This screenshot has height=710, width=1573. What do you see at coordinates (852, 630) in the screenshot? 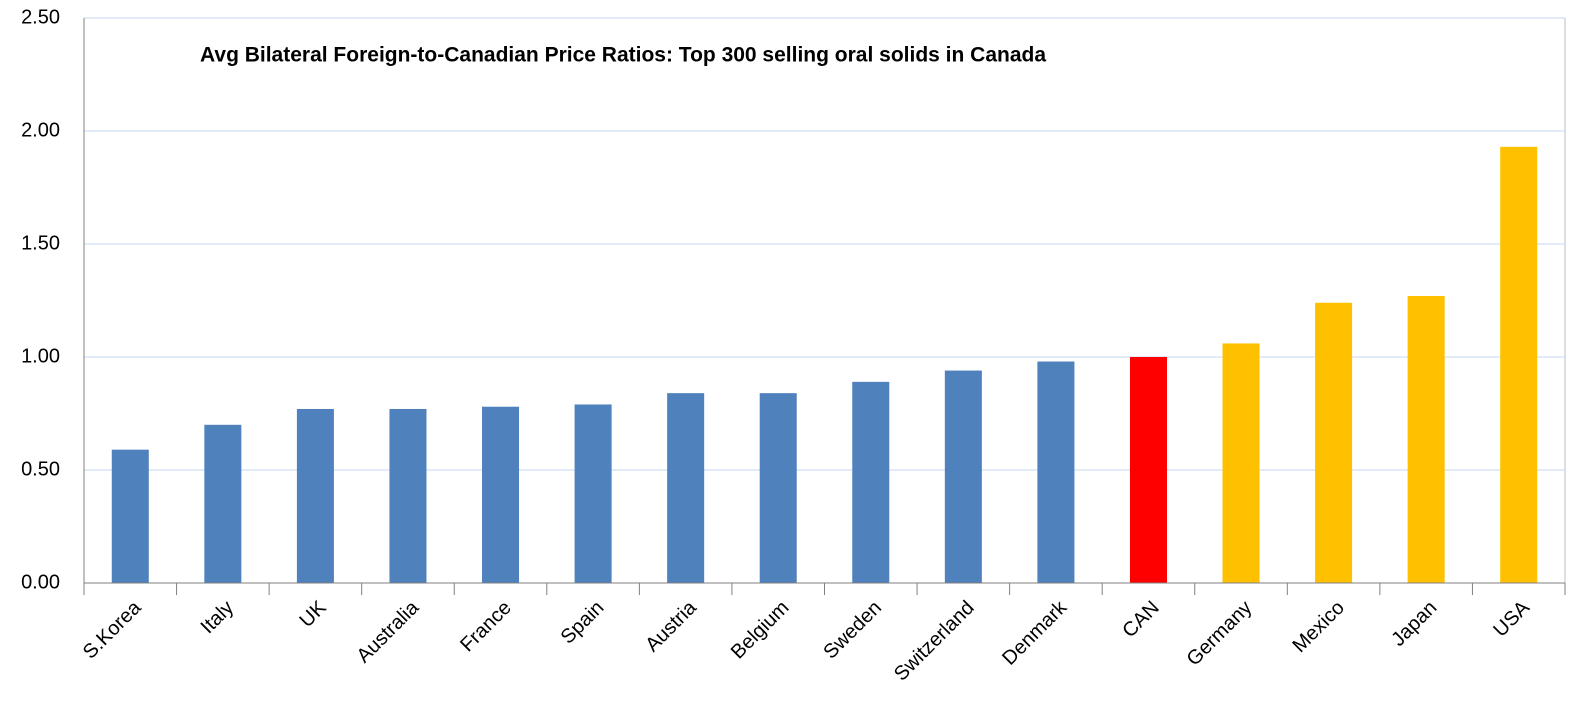
I see `x-tick-label: Sweden` at bounding box center [852, 630].